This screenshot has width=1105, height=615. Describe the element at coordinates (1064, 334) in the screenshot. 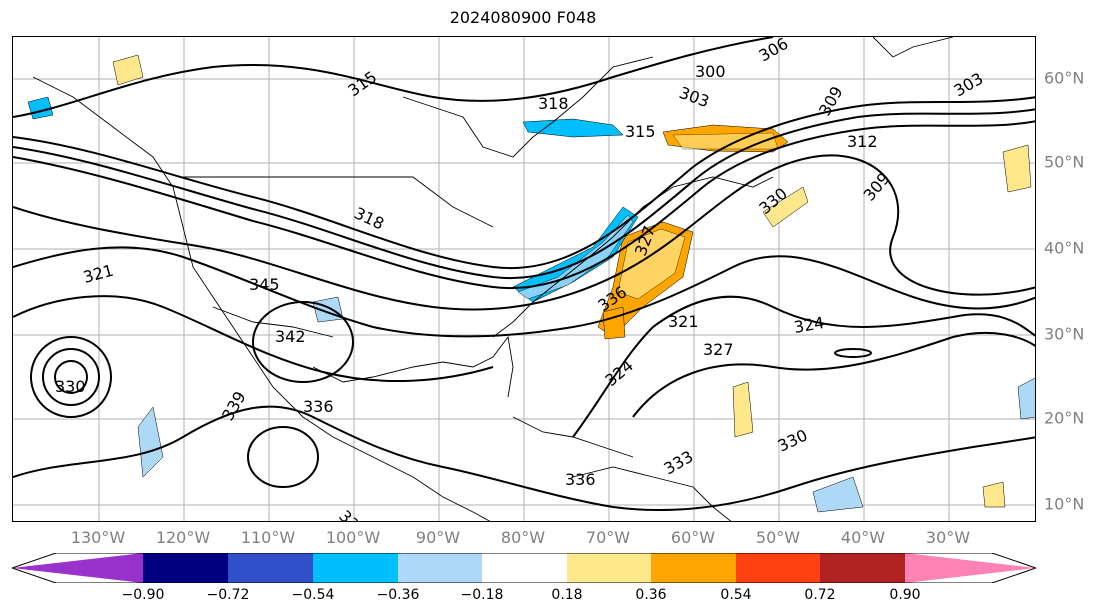

I see `lat-label: 30°N` at that location.